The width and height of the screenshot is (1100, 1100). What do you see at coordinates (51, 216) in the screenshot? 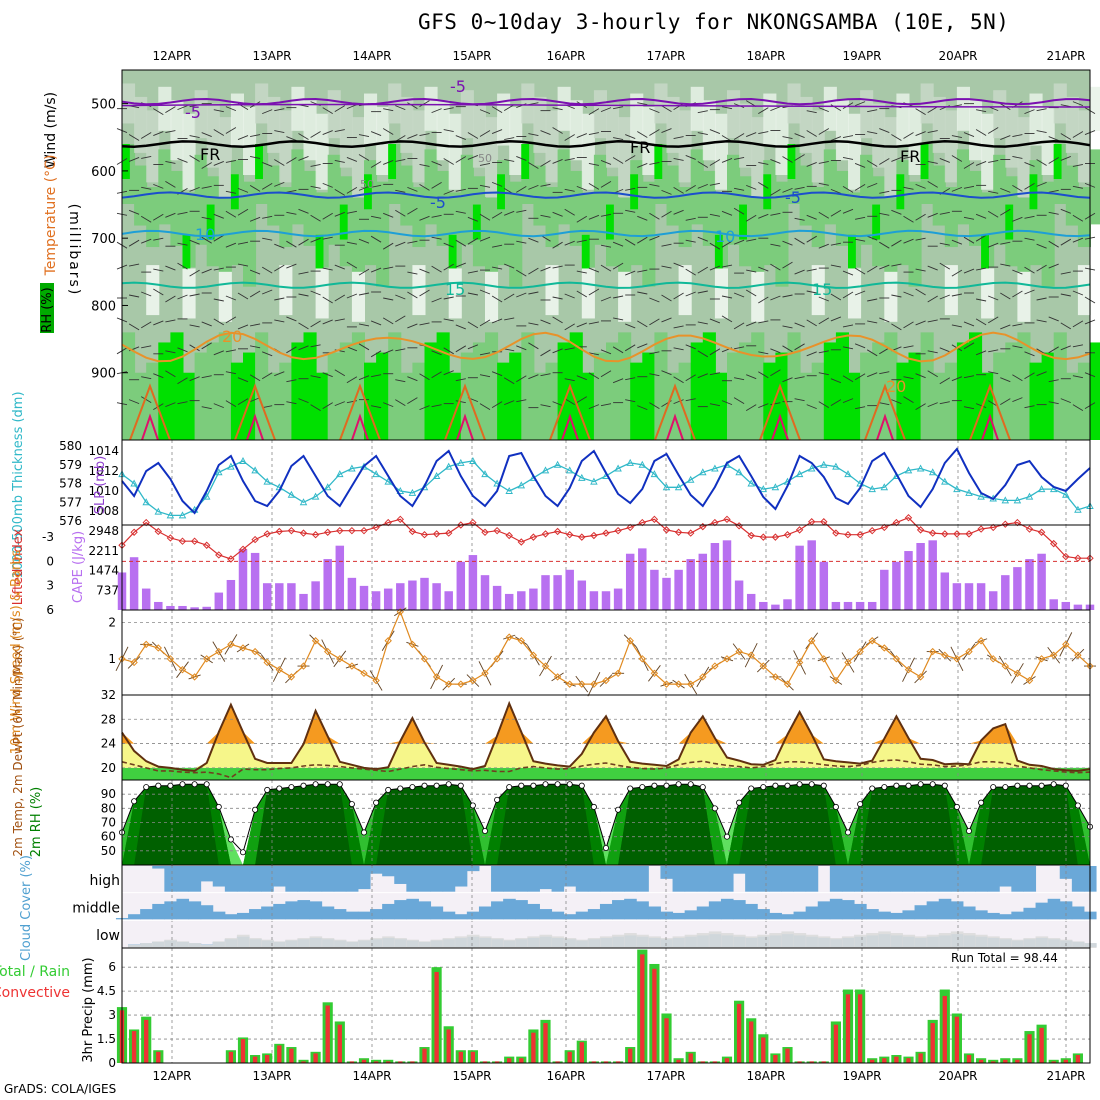
I see `upper-ylabel-temp: Temperature (°C)` at bounding box center [51, 216].